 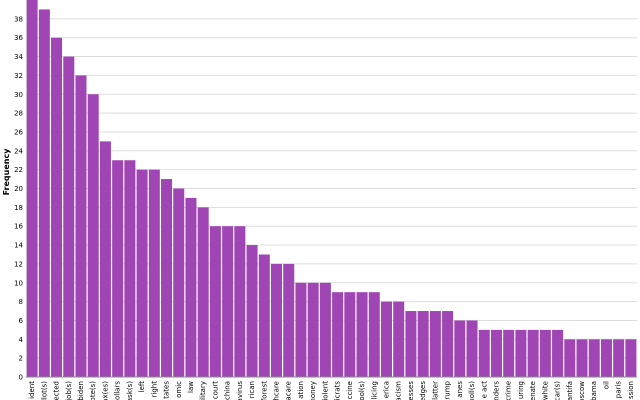 What do you see at coordinates (81, 390) in the screenshot?
I see `x-category-label: biden` at bounding box center [81, 390].